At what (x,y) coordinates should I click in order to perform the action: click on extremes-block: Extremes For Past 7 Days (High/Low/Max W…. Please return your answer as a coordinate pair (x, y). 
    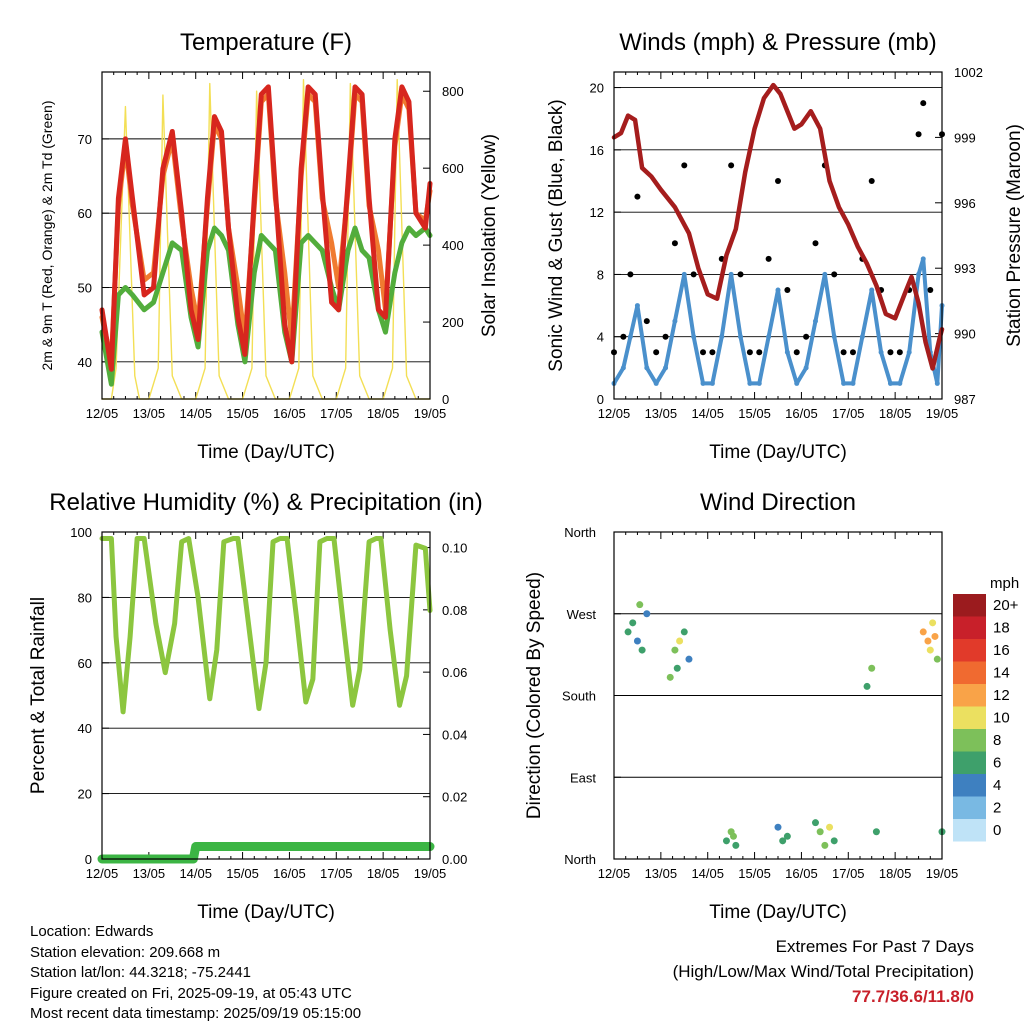
    Looking at the image, I should click on (823, 971).